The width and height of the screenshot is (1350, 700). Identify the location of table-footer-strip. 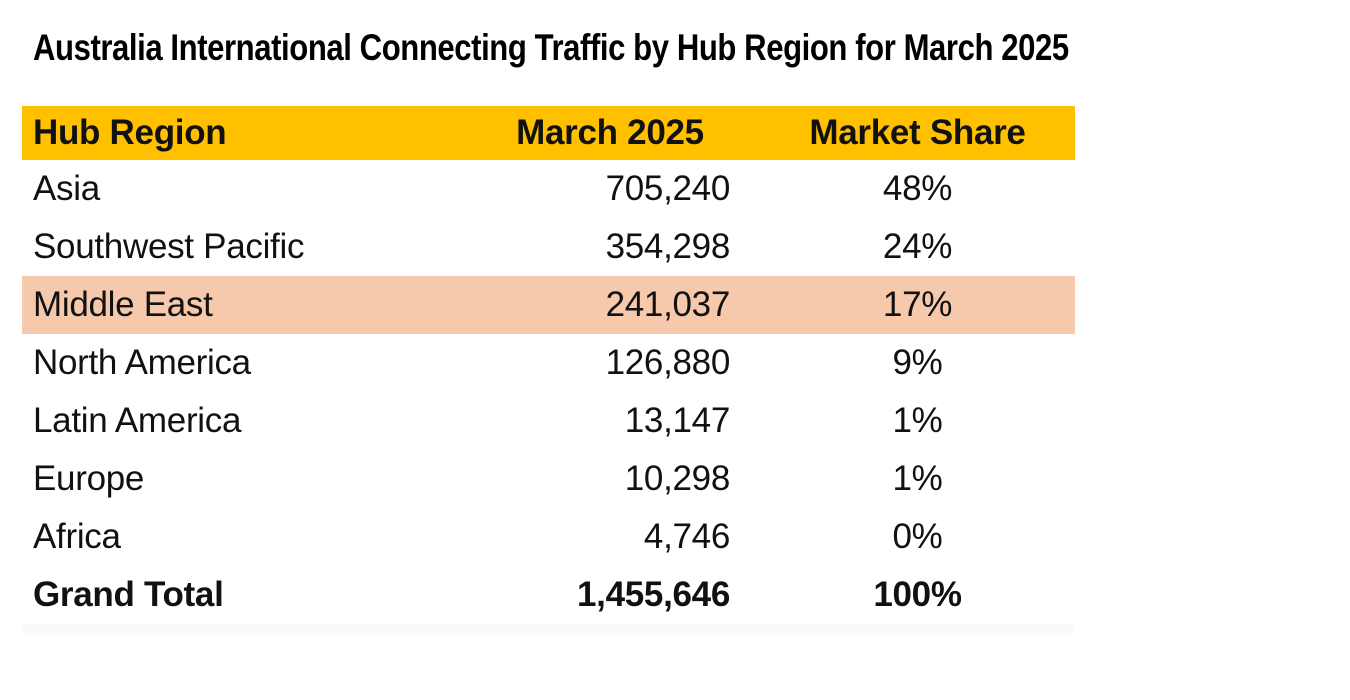
(548, 628).